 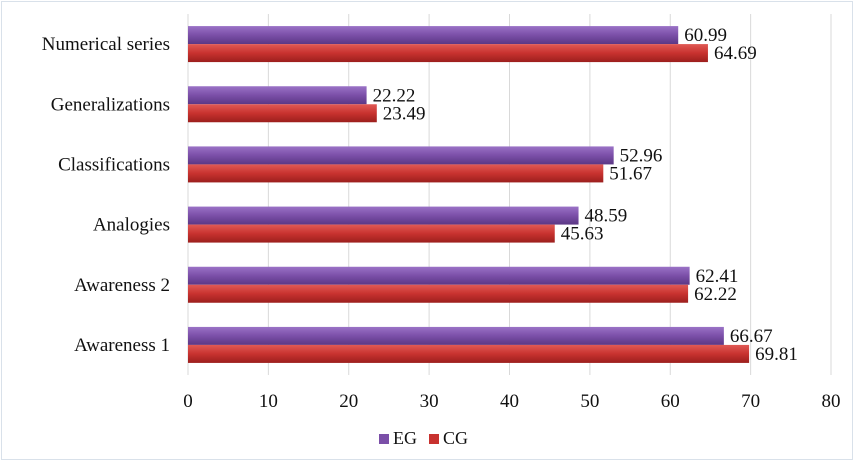 I want to click on x-tick-label: 0, so click(x=188, y=401).